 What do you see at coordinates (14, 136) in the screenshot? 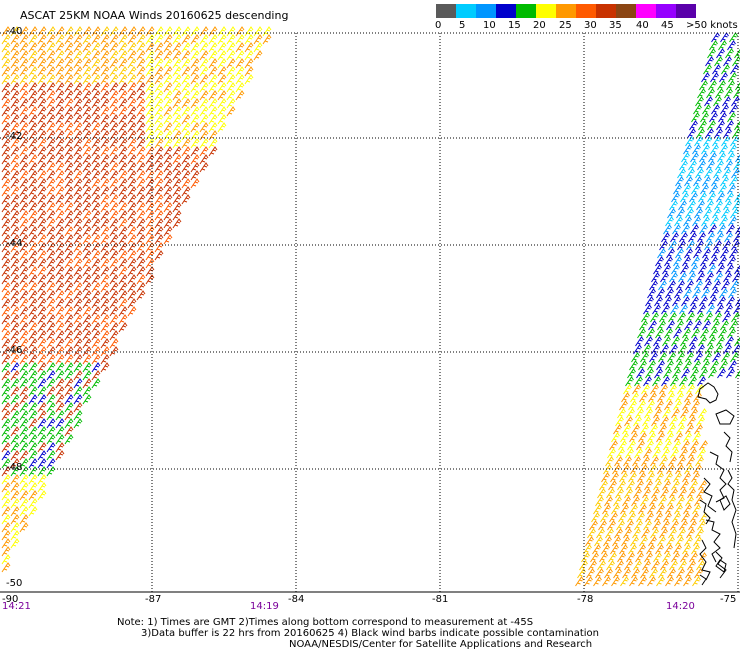
I see `lat-label: -42` at bounding box center [14, 136].